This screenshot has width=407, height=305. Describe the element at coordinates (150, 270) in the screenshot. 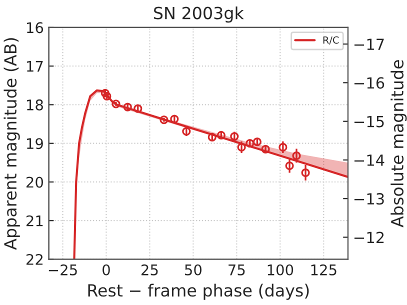

I see `x-tick-label: 25` at that location.